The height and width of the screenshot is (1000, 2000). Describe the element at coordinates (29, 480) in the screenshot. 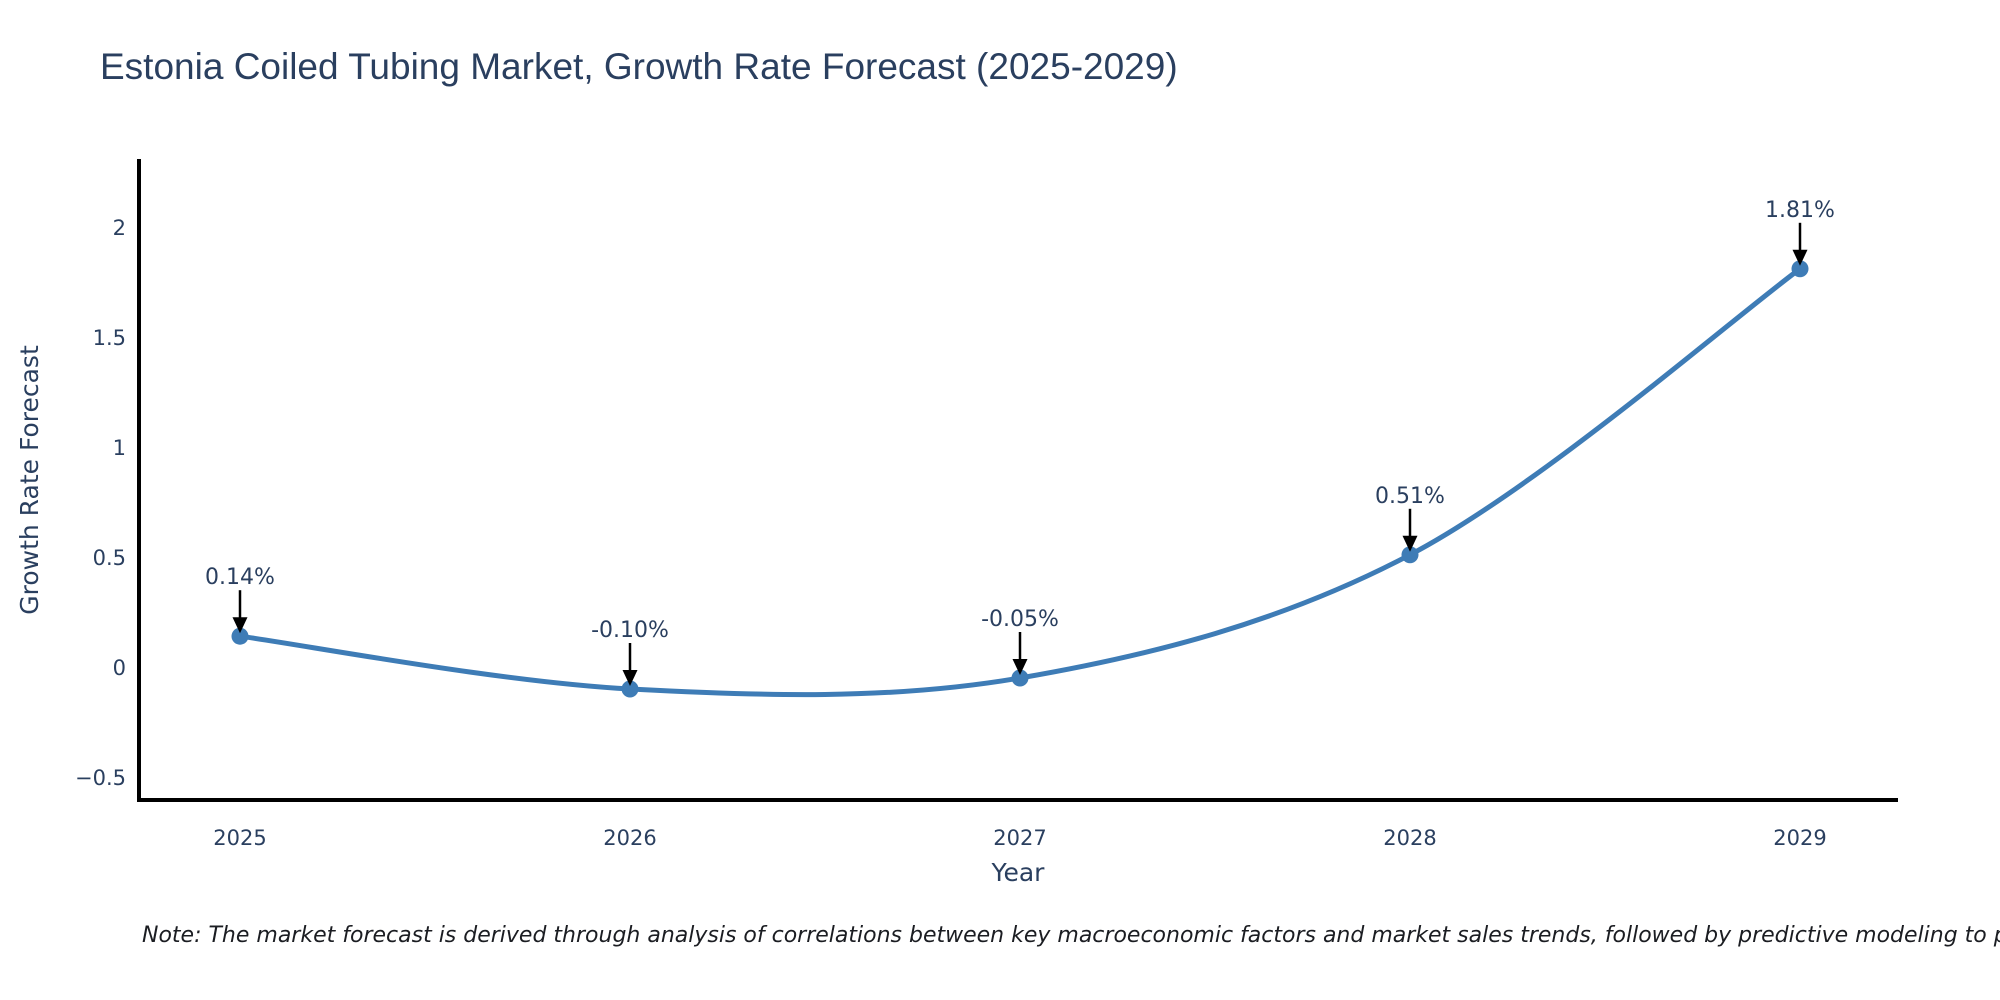

I see `y-axis-title: Growth Rate Forecast` at that location.